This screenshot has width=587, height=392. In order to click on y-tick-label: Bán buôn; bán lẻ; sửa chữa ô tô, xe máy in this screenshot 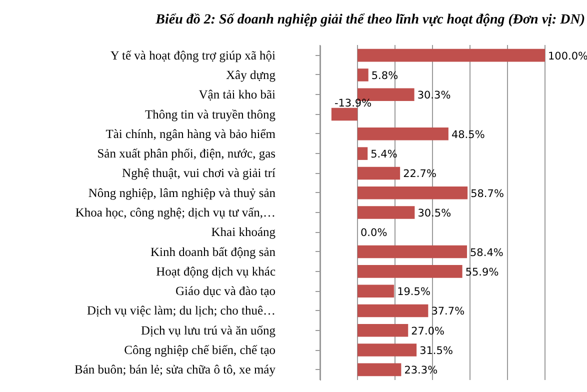, I will do `click(175, 369)`.